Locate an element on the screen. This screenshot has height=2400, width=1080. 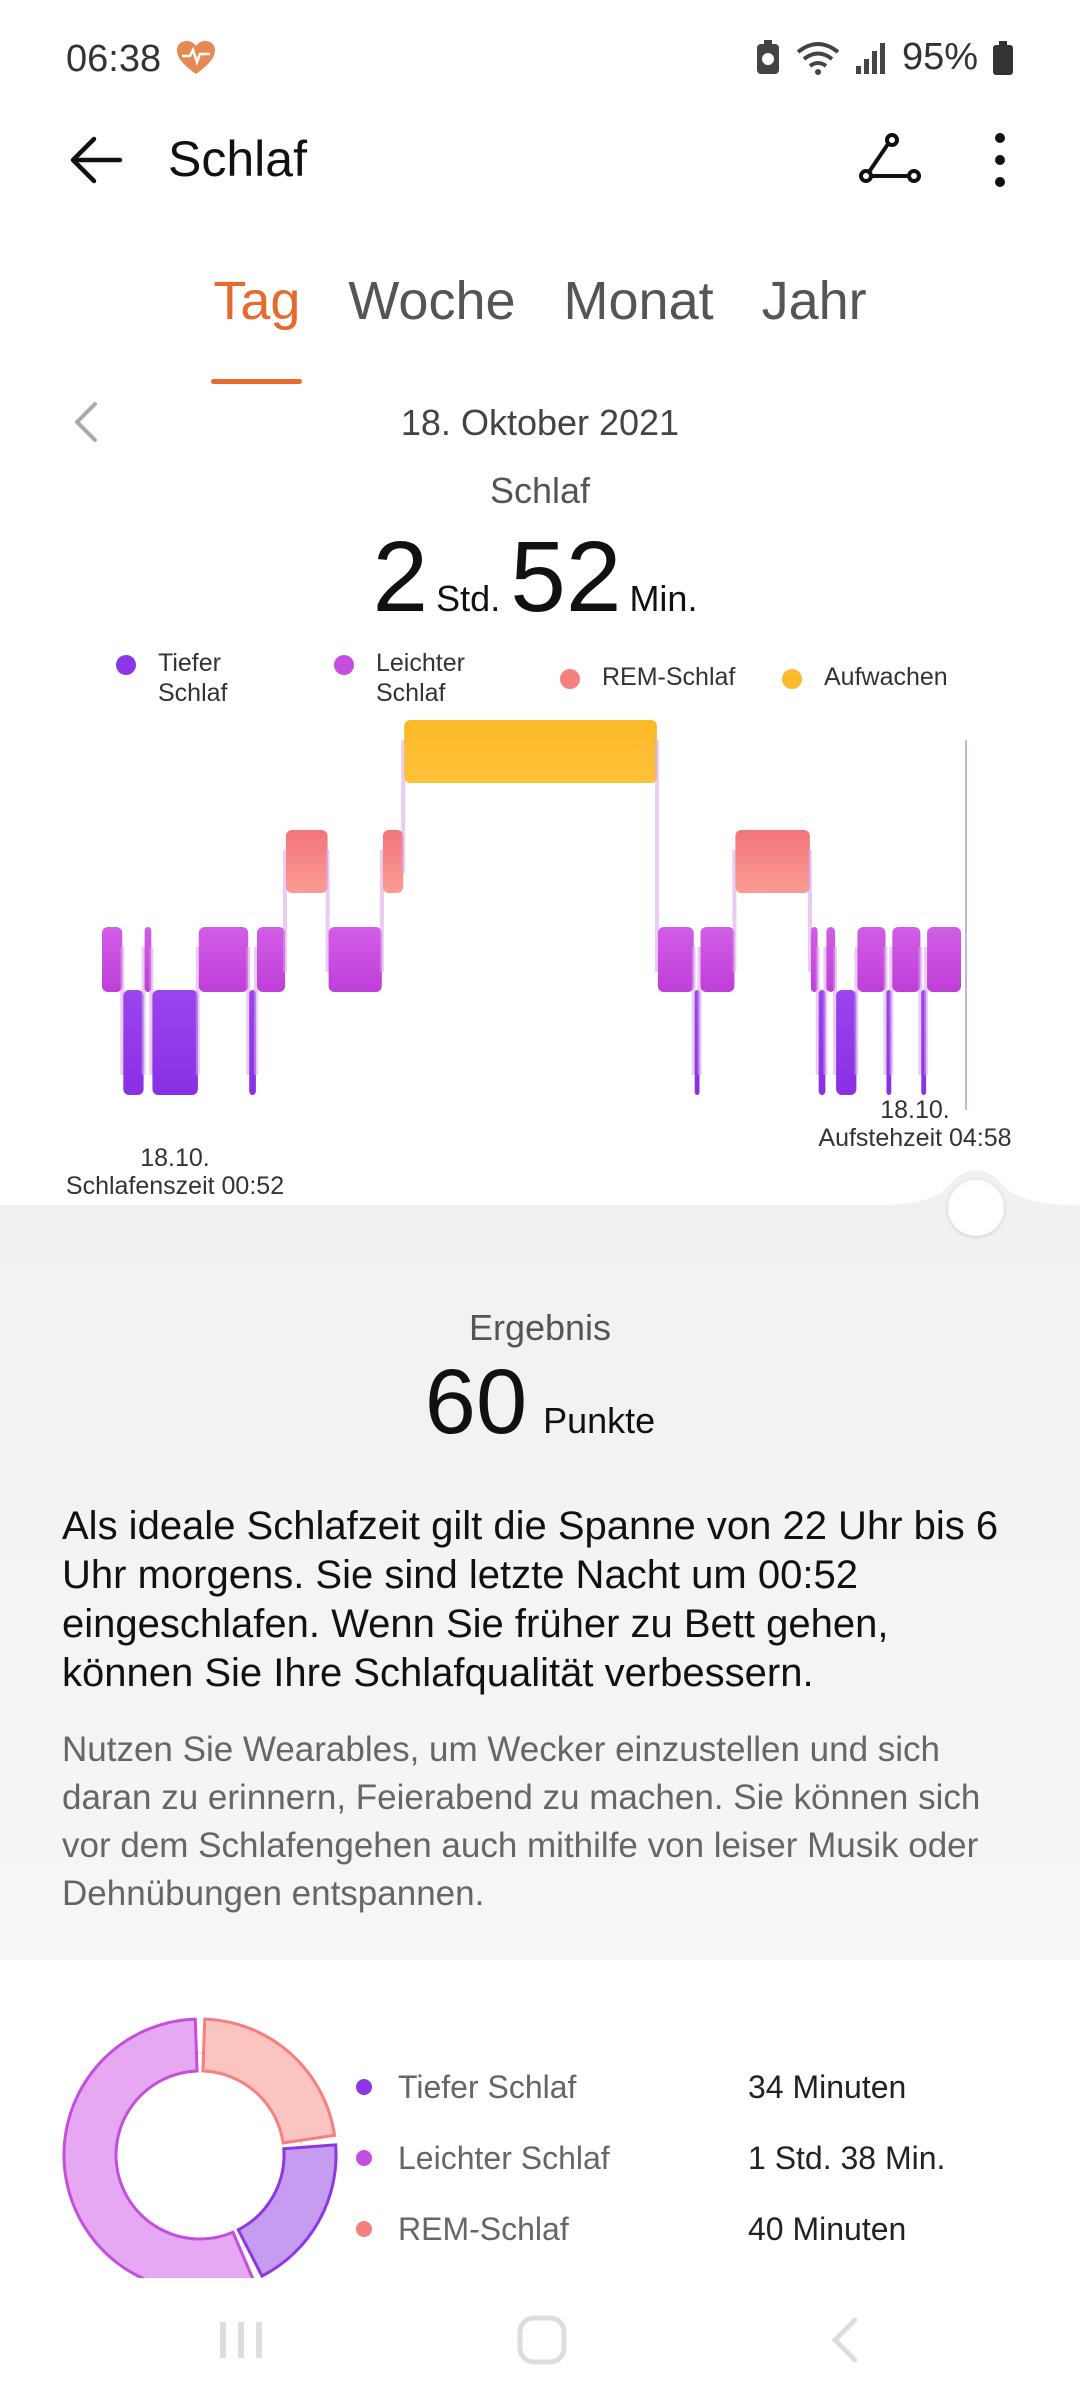
legend-awake: Aufwachen is located at coordinates (865, 677).